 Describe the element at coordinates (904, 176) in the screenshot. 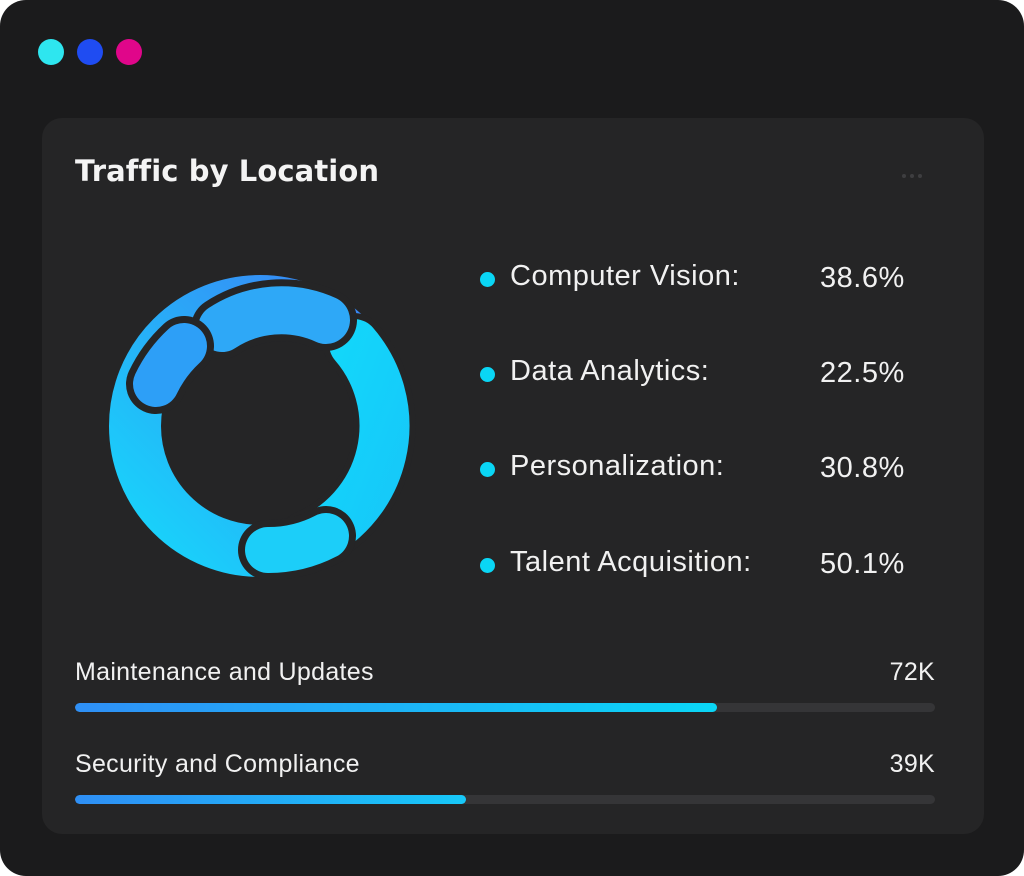

I see `more-horizontal-icon` at that location.